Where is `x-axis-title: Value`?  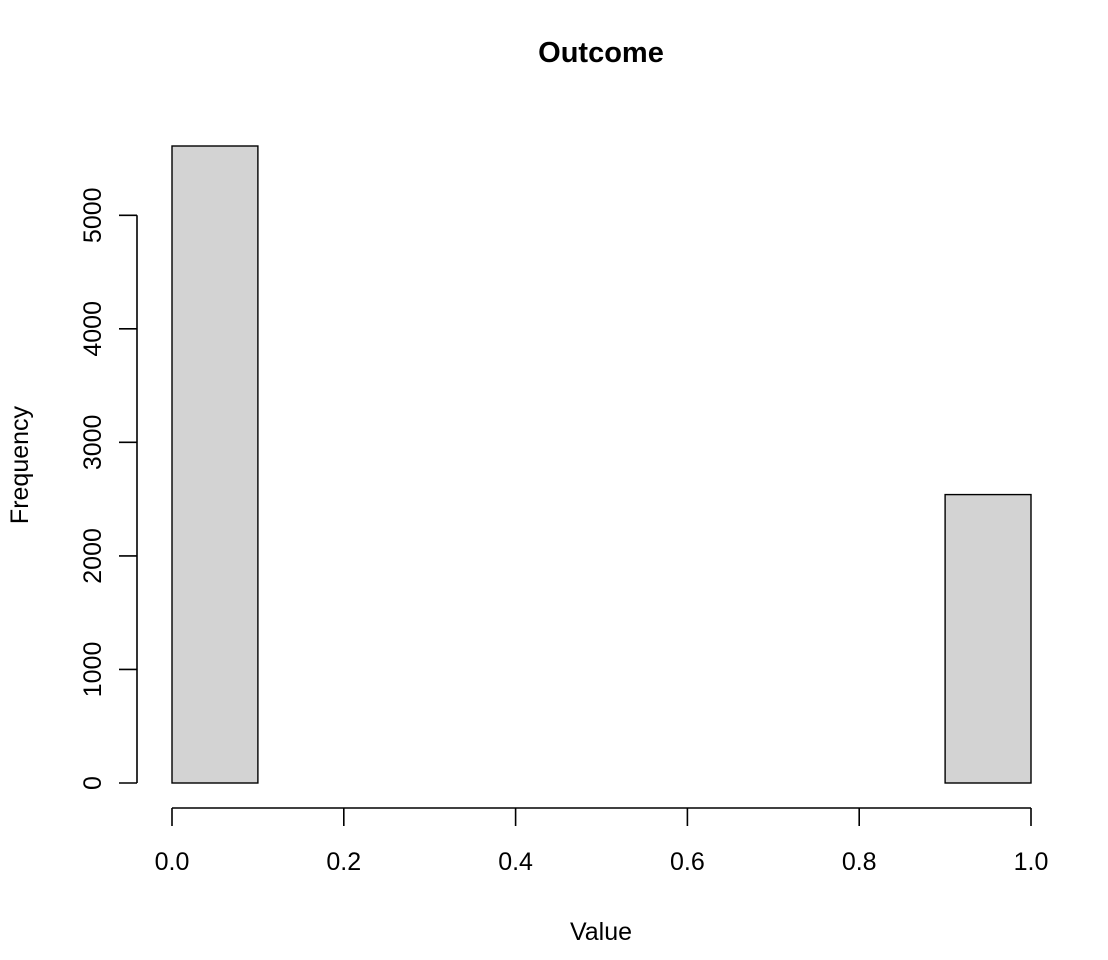 x-axis-title: Value is located at coordinates (601, 932).